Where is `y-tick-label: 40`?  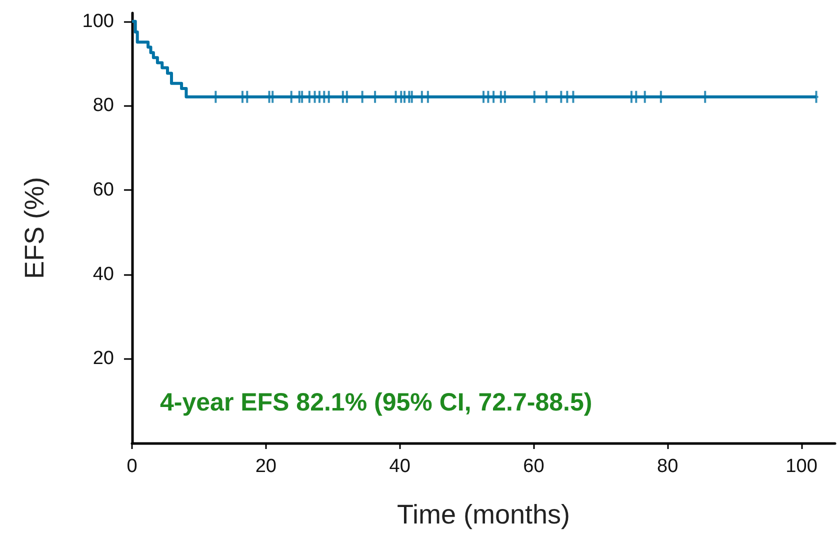 y-tick-label: 40 is located at coordinates (103, 274).